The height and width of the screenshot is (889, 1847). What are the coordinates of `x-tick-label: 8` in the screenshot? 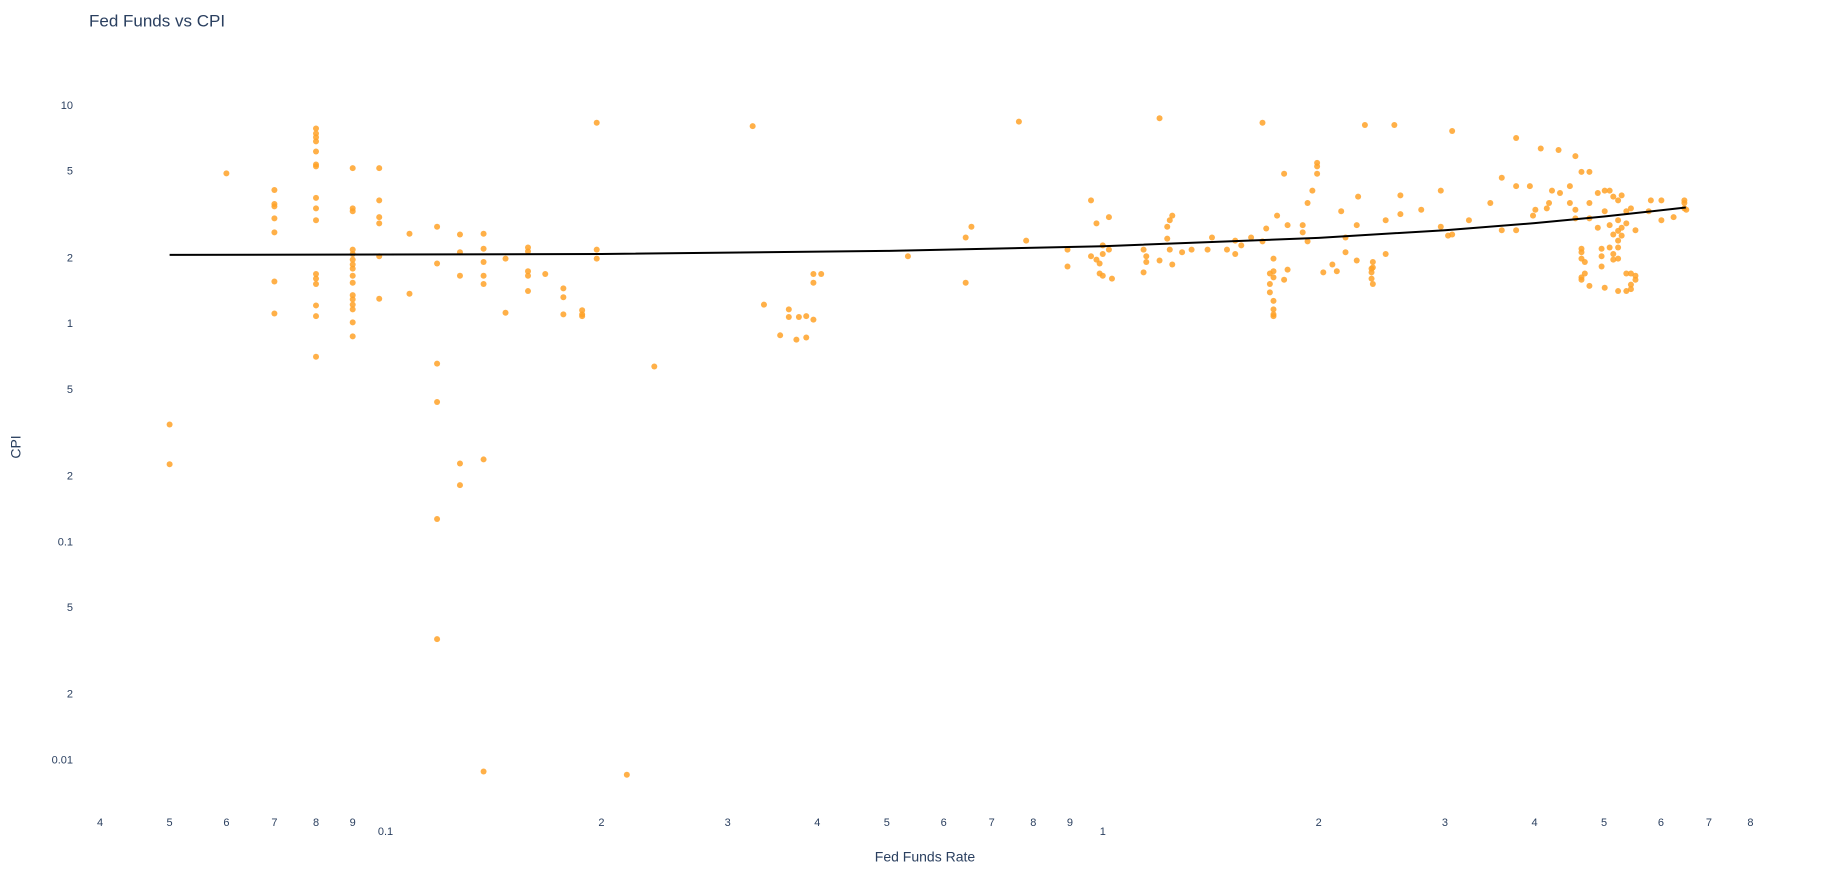 It's located at (1750, 823).